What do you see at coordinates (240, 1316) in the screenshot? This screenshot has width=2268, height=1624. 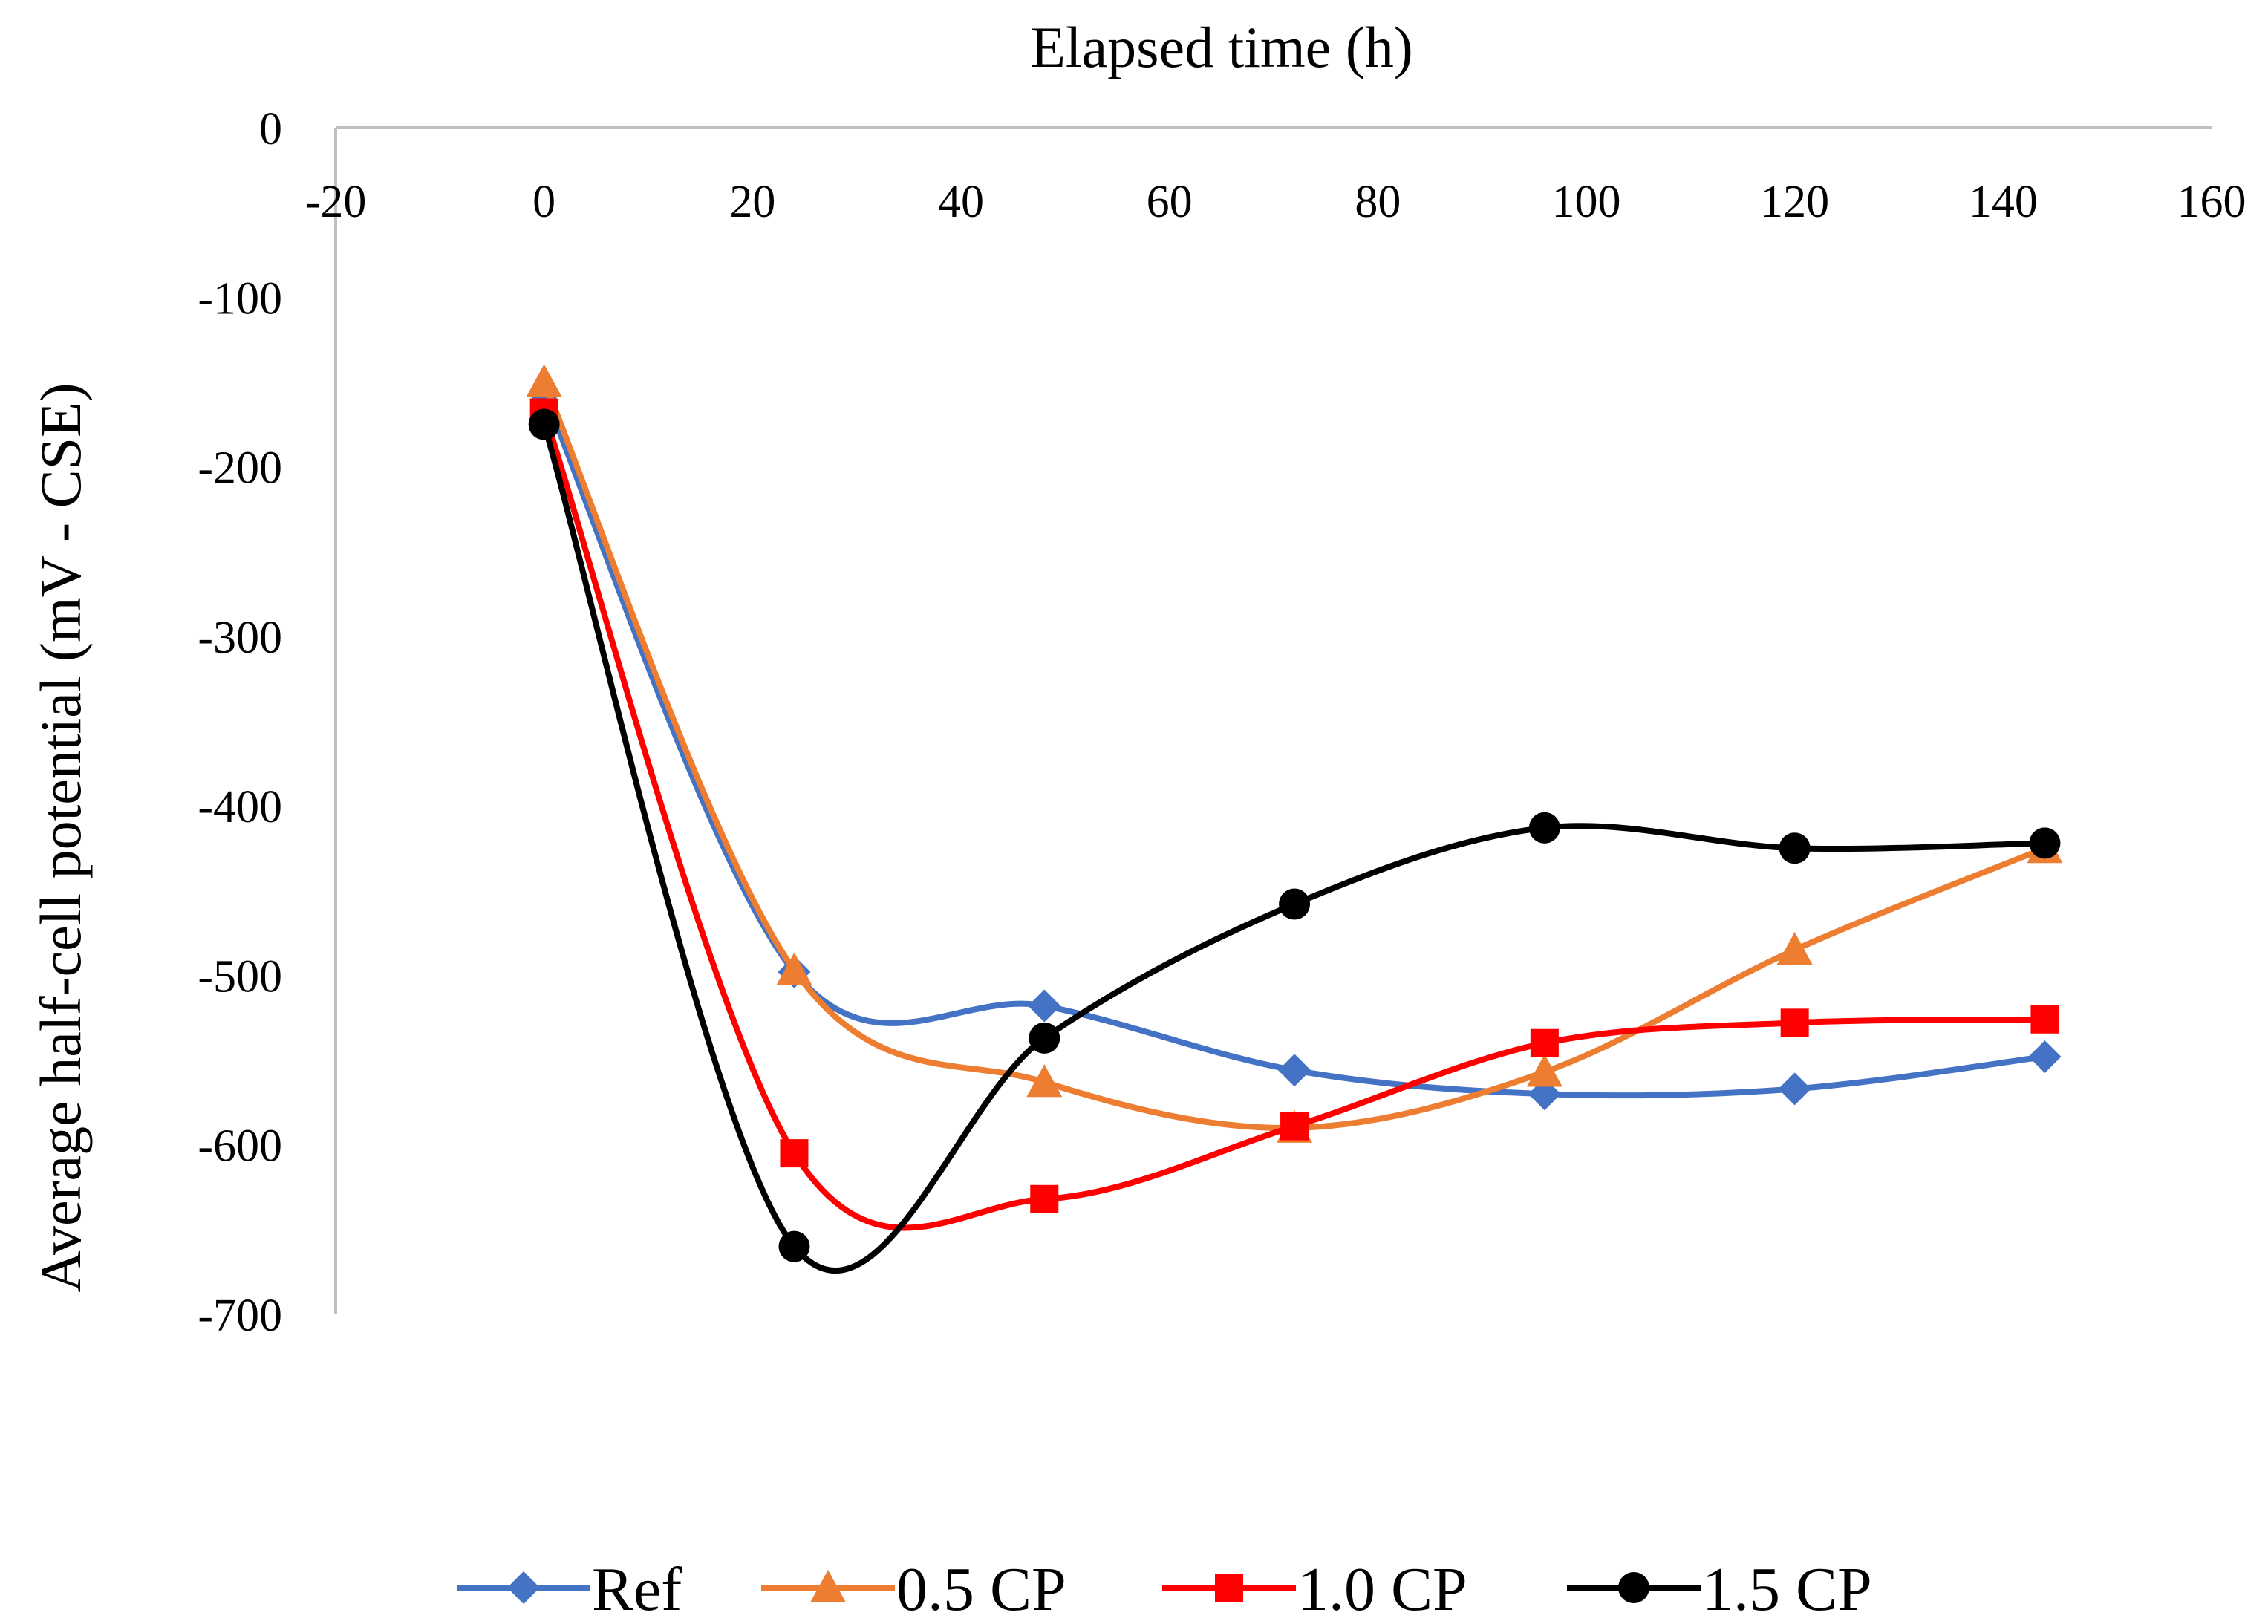 I see `y-tick-label: -700` at bounding box center [240, 1316].